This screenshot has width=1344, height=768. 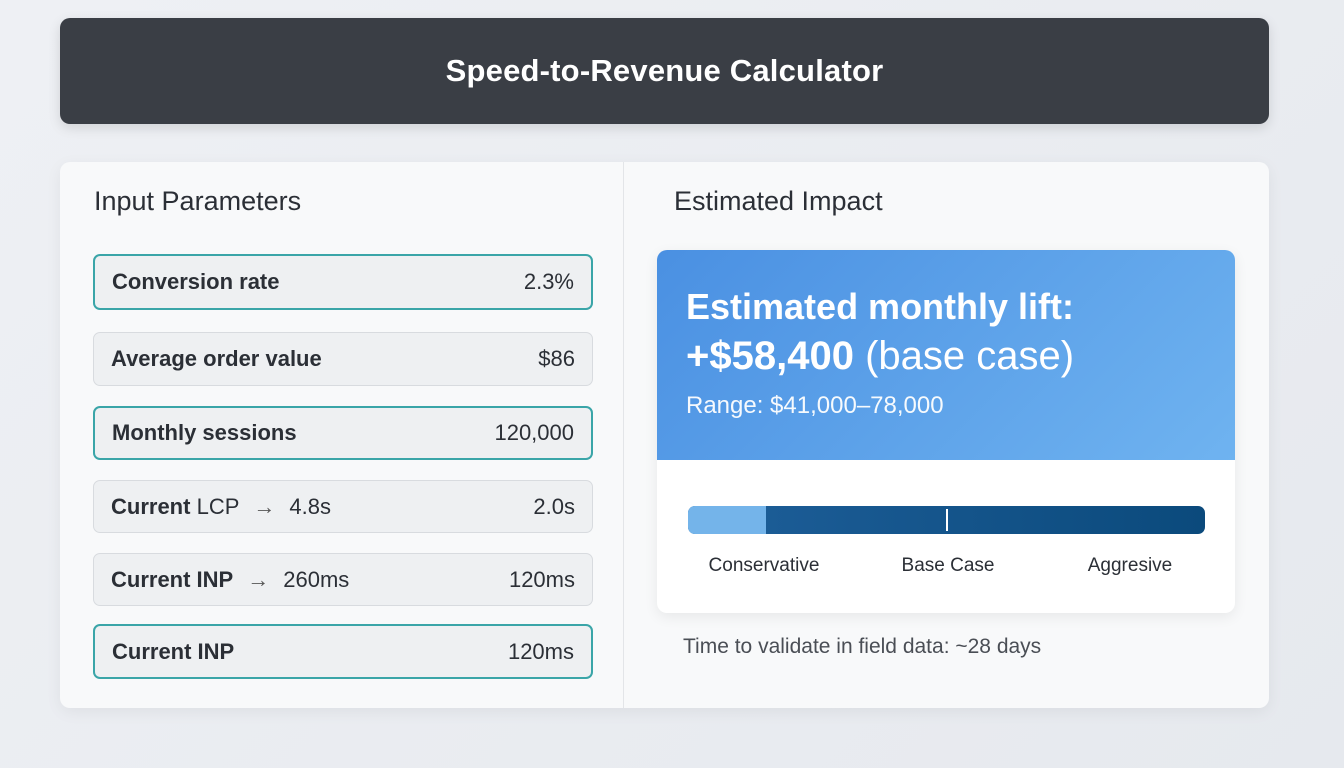 What do you see at coordinates (862, 646) in the screenshot?
I see `validation-time-text: Time to validate in field data: ~28 days` at bounding box center [862, 646].